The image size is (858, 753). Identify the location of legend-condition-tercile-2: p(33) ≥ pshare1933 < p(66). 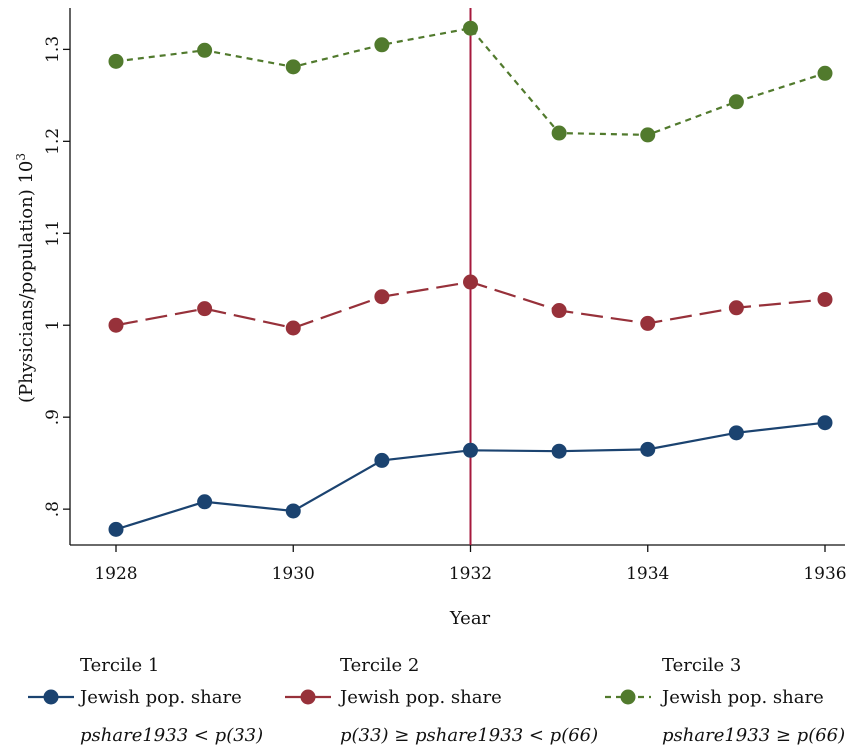
(469, 735).